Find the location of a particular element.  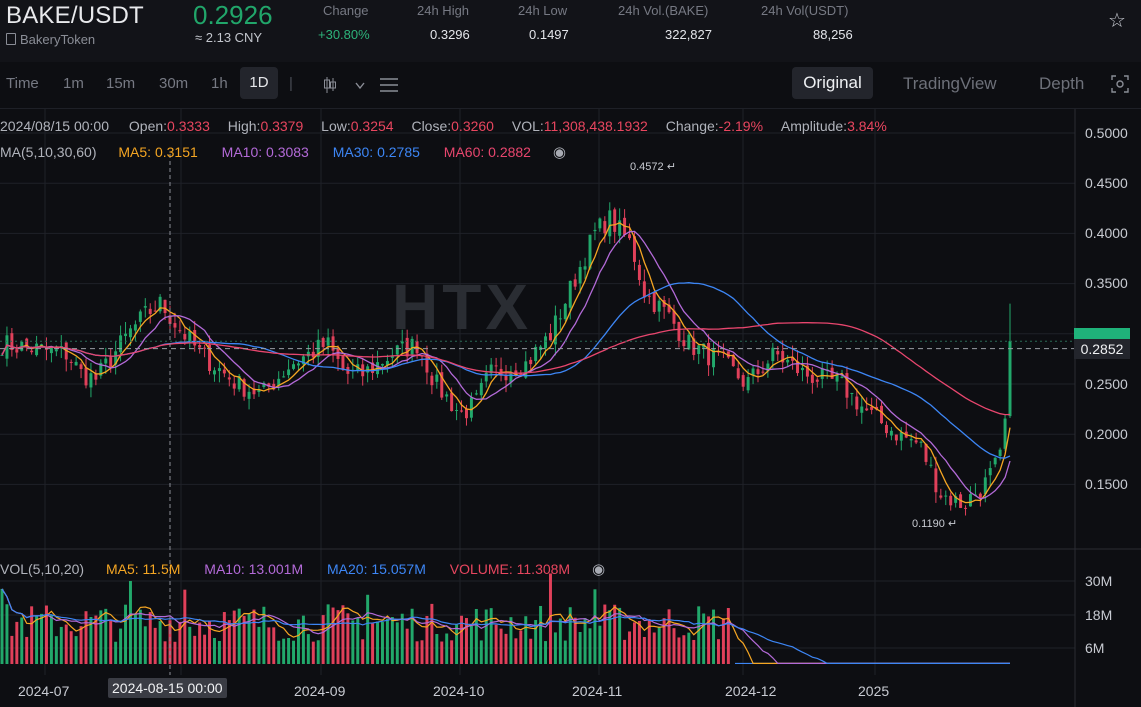

interval-1h: 1h is located at coordinates (219, 83).